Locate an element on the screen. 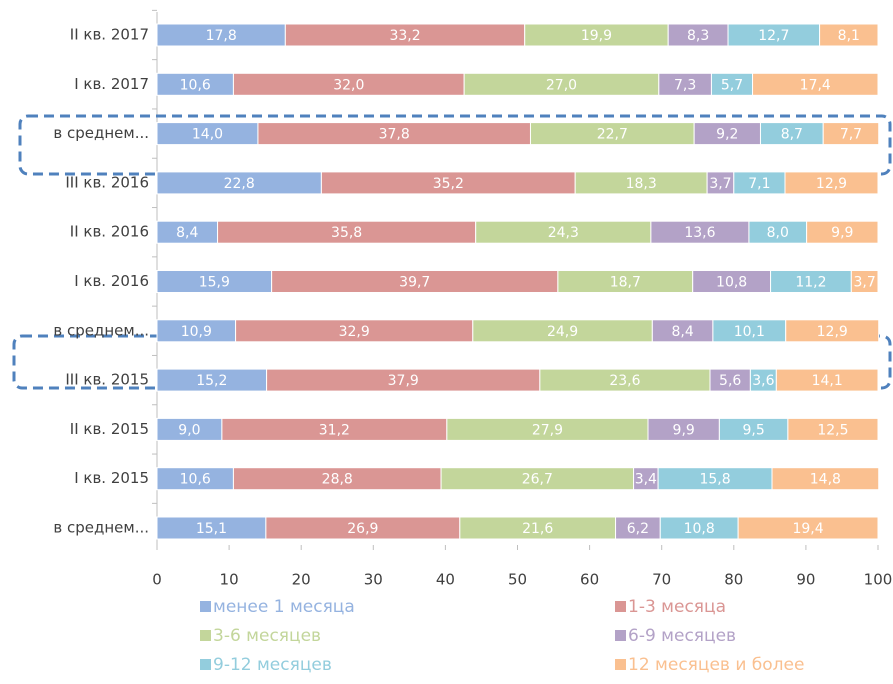 The image size is (893, 684). legend-label: 6-9 месяцев is located at coordinates (682, 636).